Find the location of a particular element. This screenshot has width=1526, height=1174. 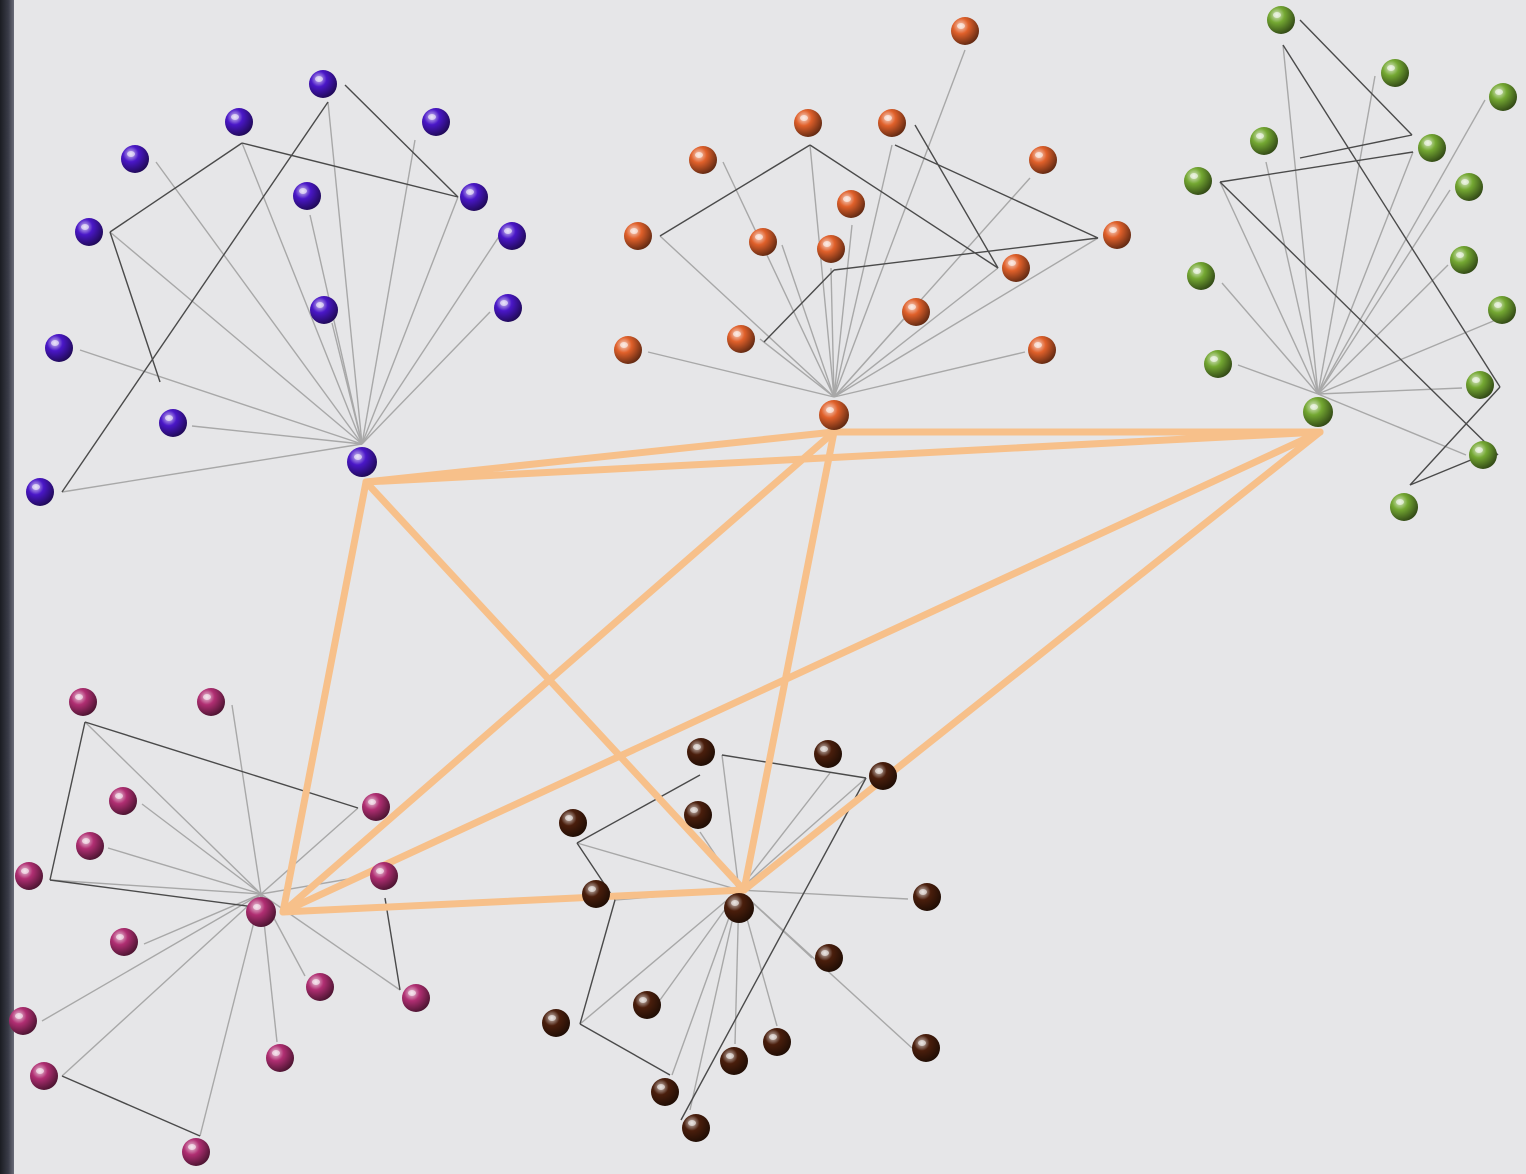

magenta-hub-node is located at coordinates (261, 912).